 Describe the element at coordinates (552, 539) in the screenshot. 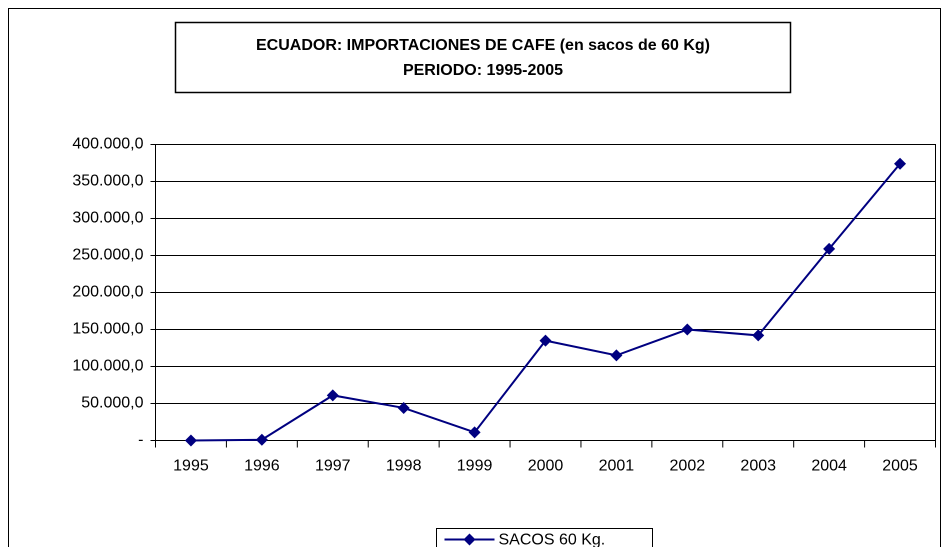

I see `legend-label: SACOS 60 Kg.` at that location.